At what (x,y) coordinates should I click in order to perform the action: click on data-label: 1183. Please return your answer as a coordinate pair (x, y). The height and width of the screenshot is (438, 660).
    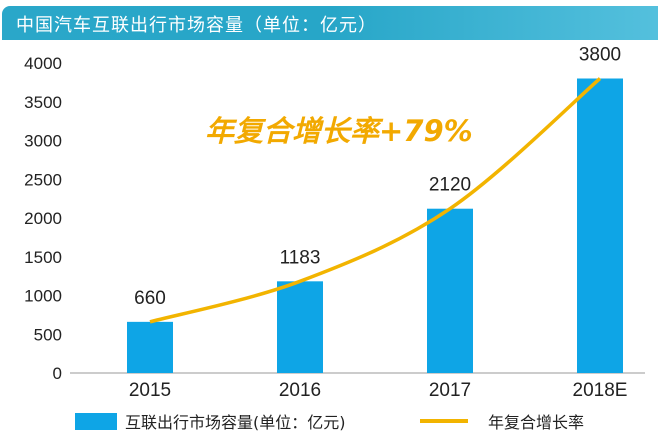
    Looking at the image, I should click on (300, 257).